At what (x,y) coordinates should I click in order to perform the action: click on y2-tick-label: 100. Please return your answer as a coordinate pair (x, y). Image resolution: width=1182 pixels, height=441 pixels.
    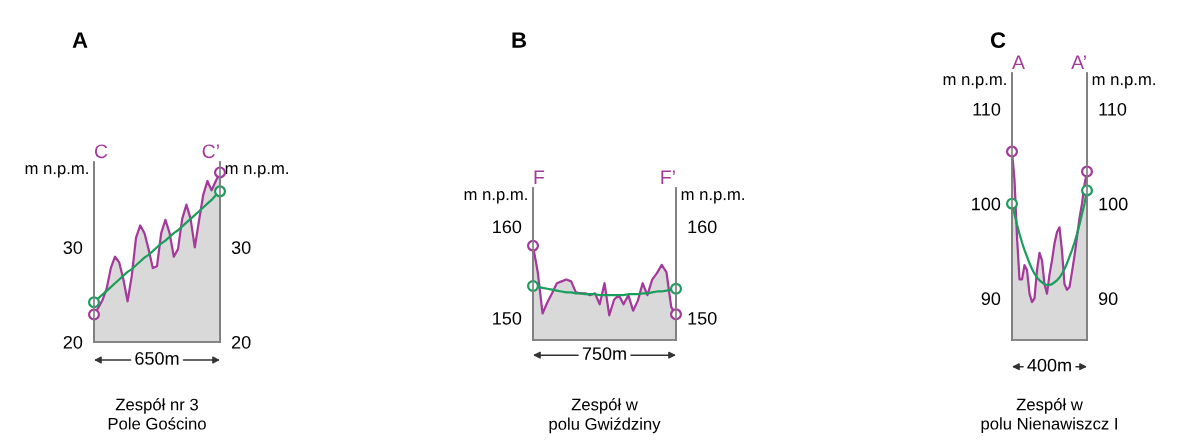
    Looking at the image, I should click on (1113, 204).